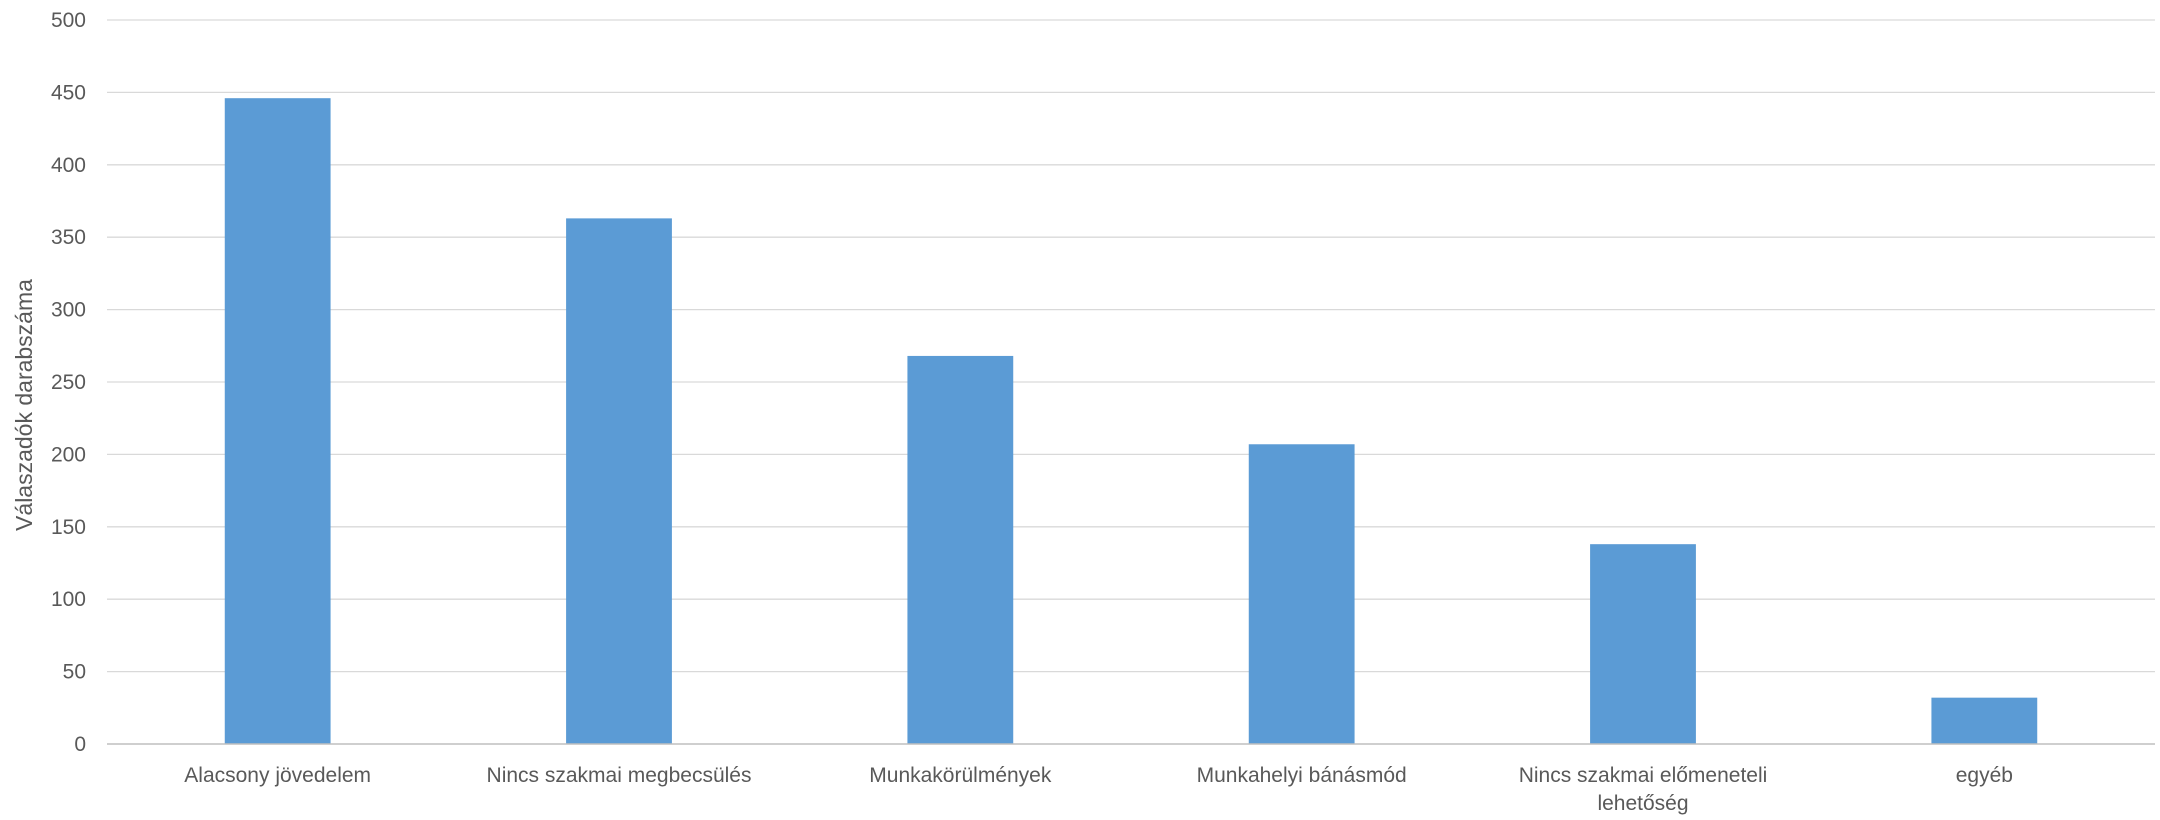  I want to click on x-tick-label: Munkahelyi bánásmód, so click(1302, 775).